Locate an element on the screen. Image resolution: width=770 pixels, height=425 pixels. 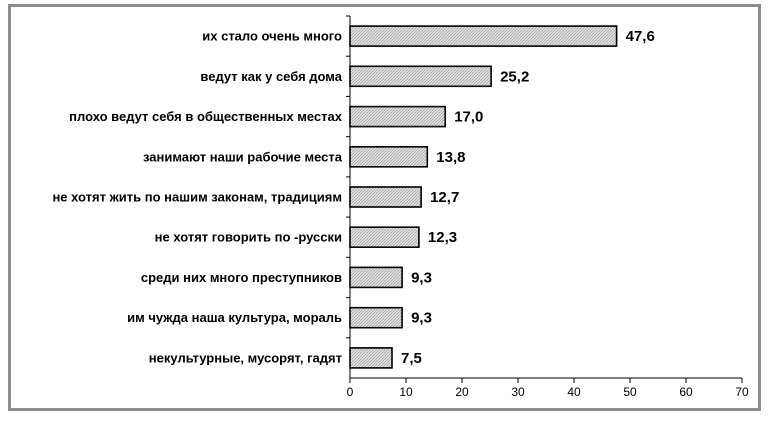
value-label: 17,0 is located at coordinates (468, 117).